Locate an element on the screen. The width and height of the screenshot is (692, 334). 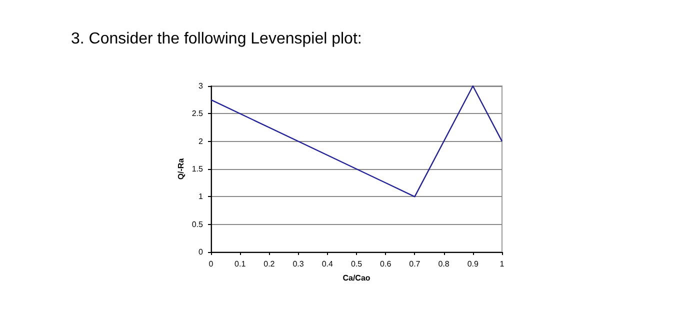
x-tick-label: 0.7 is located at coordinates (415, 264).